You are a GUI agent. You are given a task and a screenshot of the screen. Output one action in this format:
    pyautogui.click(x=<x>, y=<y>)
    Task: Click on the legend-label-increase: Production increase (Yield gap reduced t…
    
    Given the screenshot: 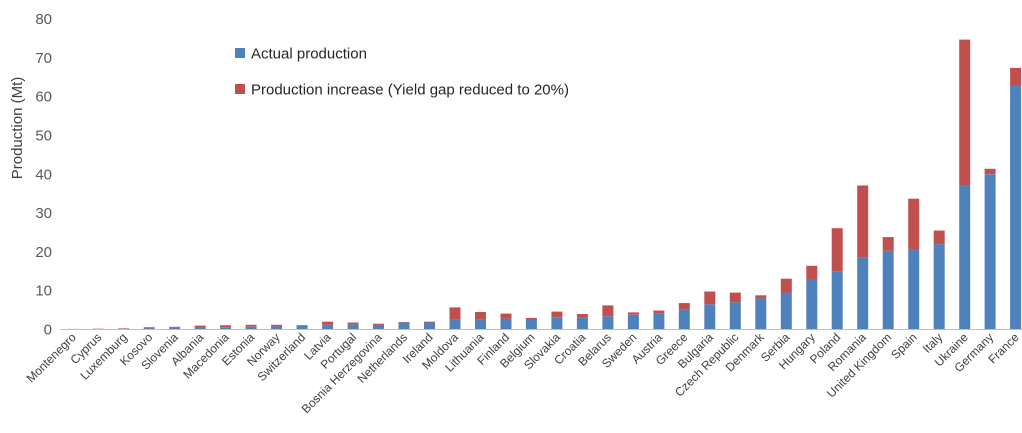 What is the action you would take?
    pyautogui.click(x=410, y=90)
    